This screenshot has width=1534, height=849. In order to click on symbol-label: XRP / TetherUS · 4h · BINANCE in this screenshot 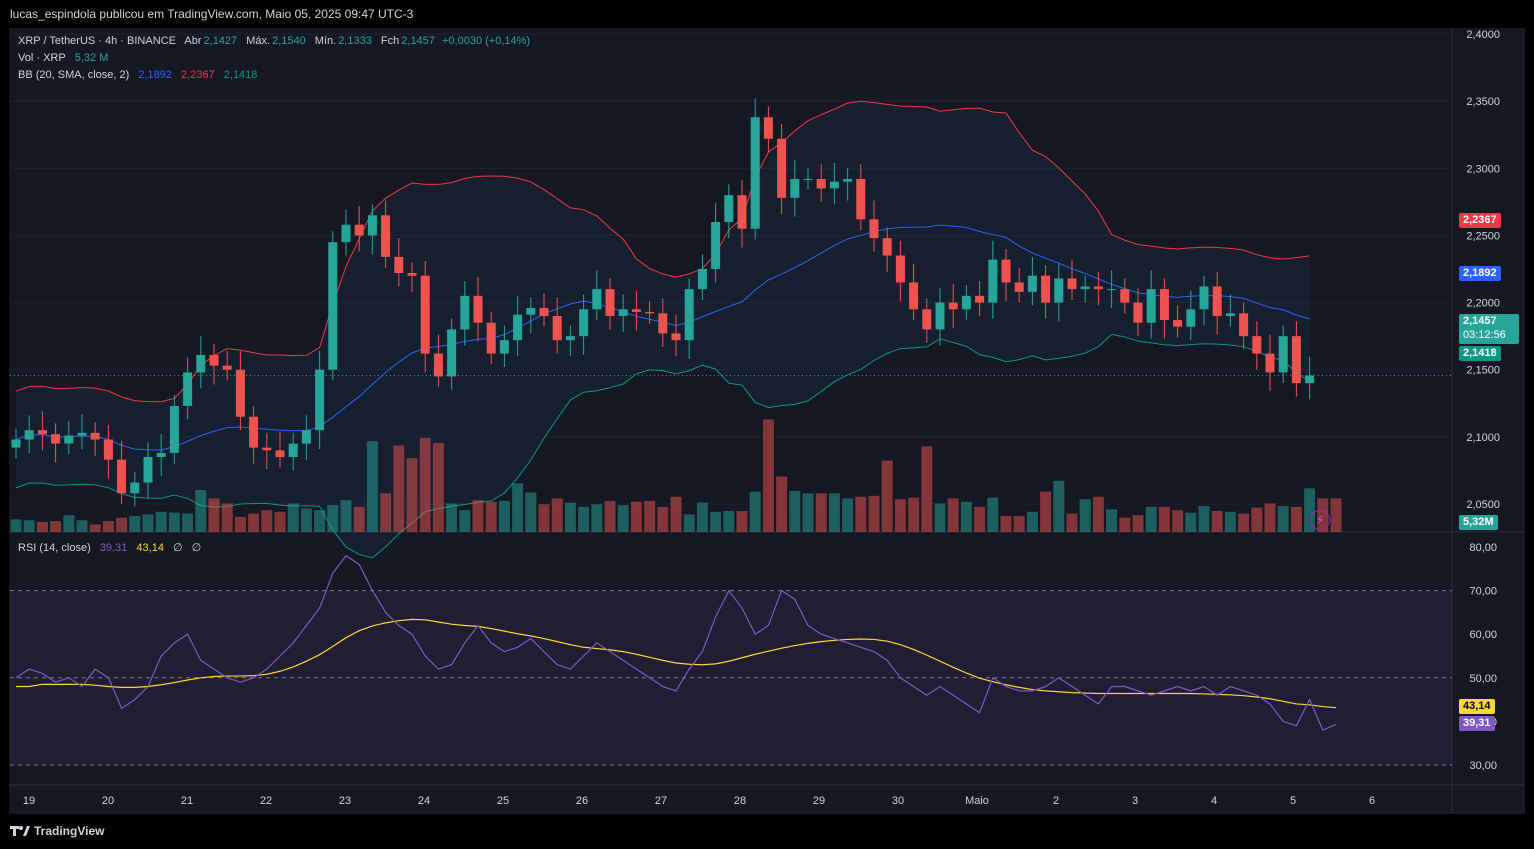, I will do `click(97, 41)`.